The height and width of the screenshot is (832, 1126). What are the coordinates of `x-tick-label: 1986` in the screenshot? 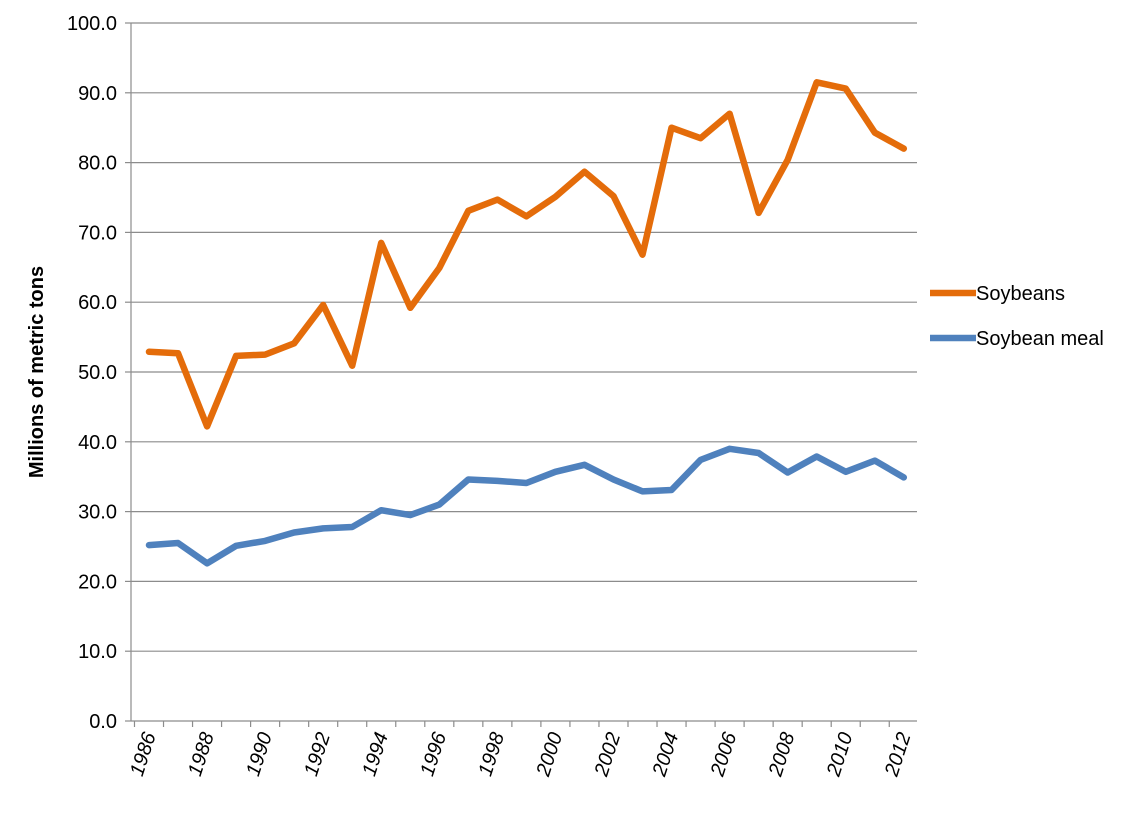 It's located at (143, 754).